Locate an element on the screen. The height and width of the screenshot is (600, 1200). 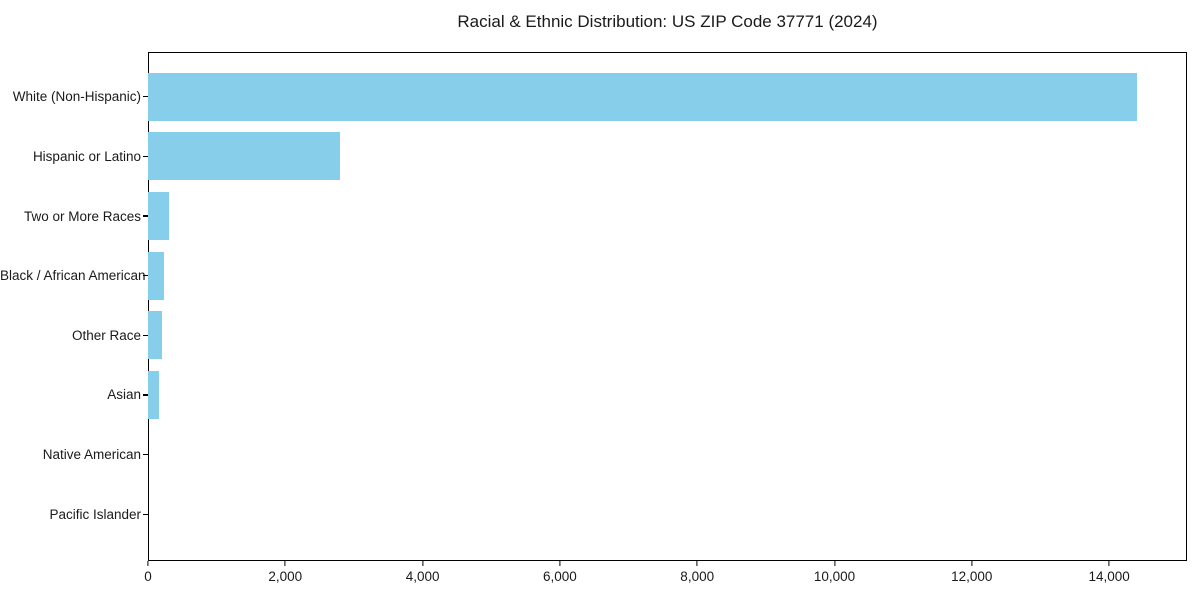
y-axis-label: Hispanic or Latino is located at coordinates (86, 156).